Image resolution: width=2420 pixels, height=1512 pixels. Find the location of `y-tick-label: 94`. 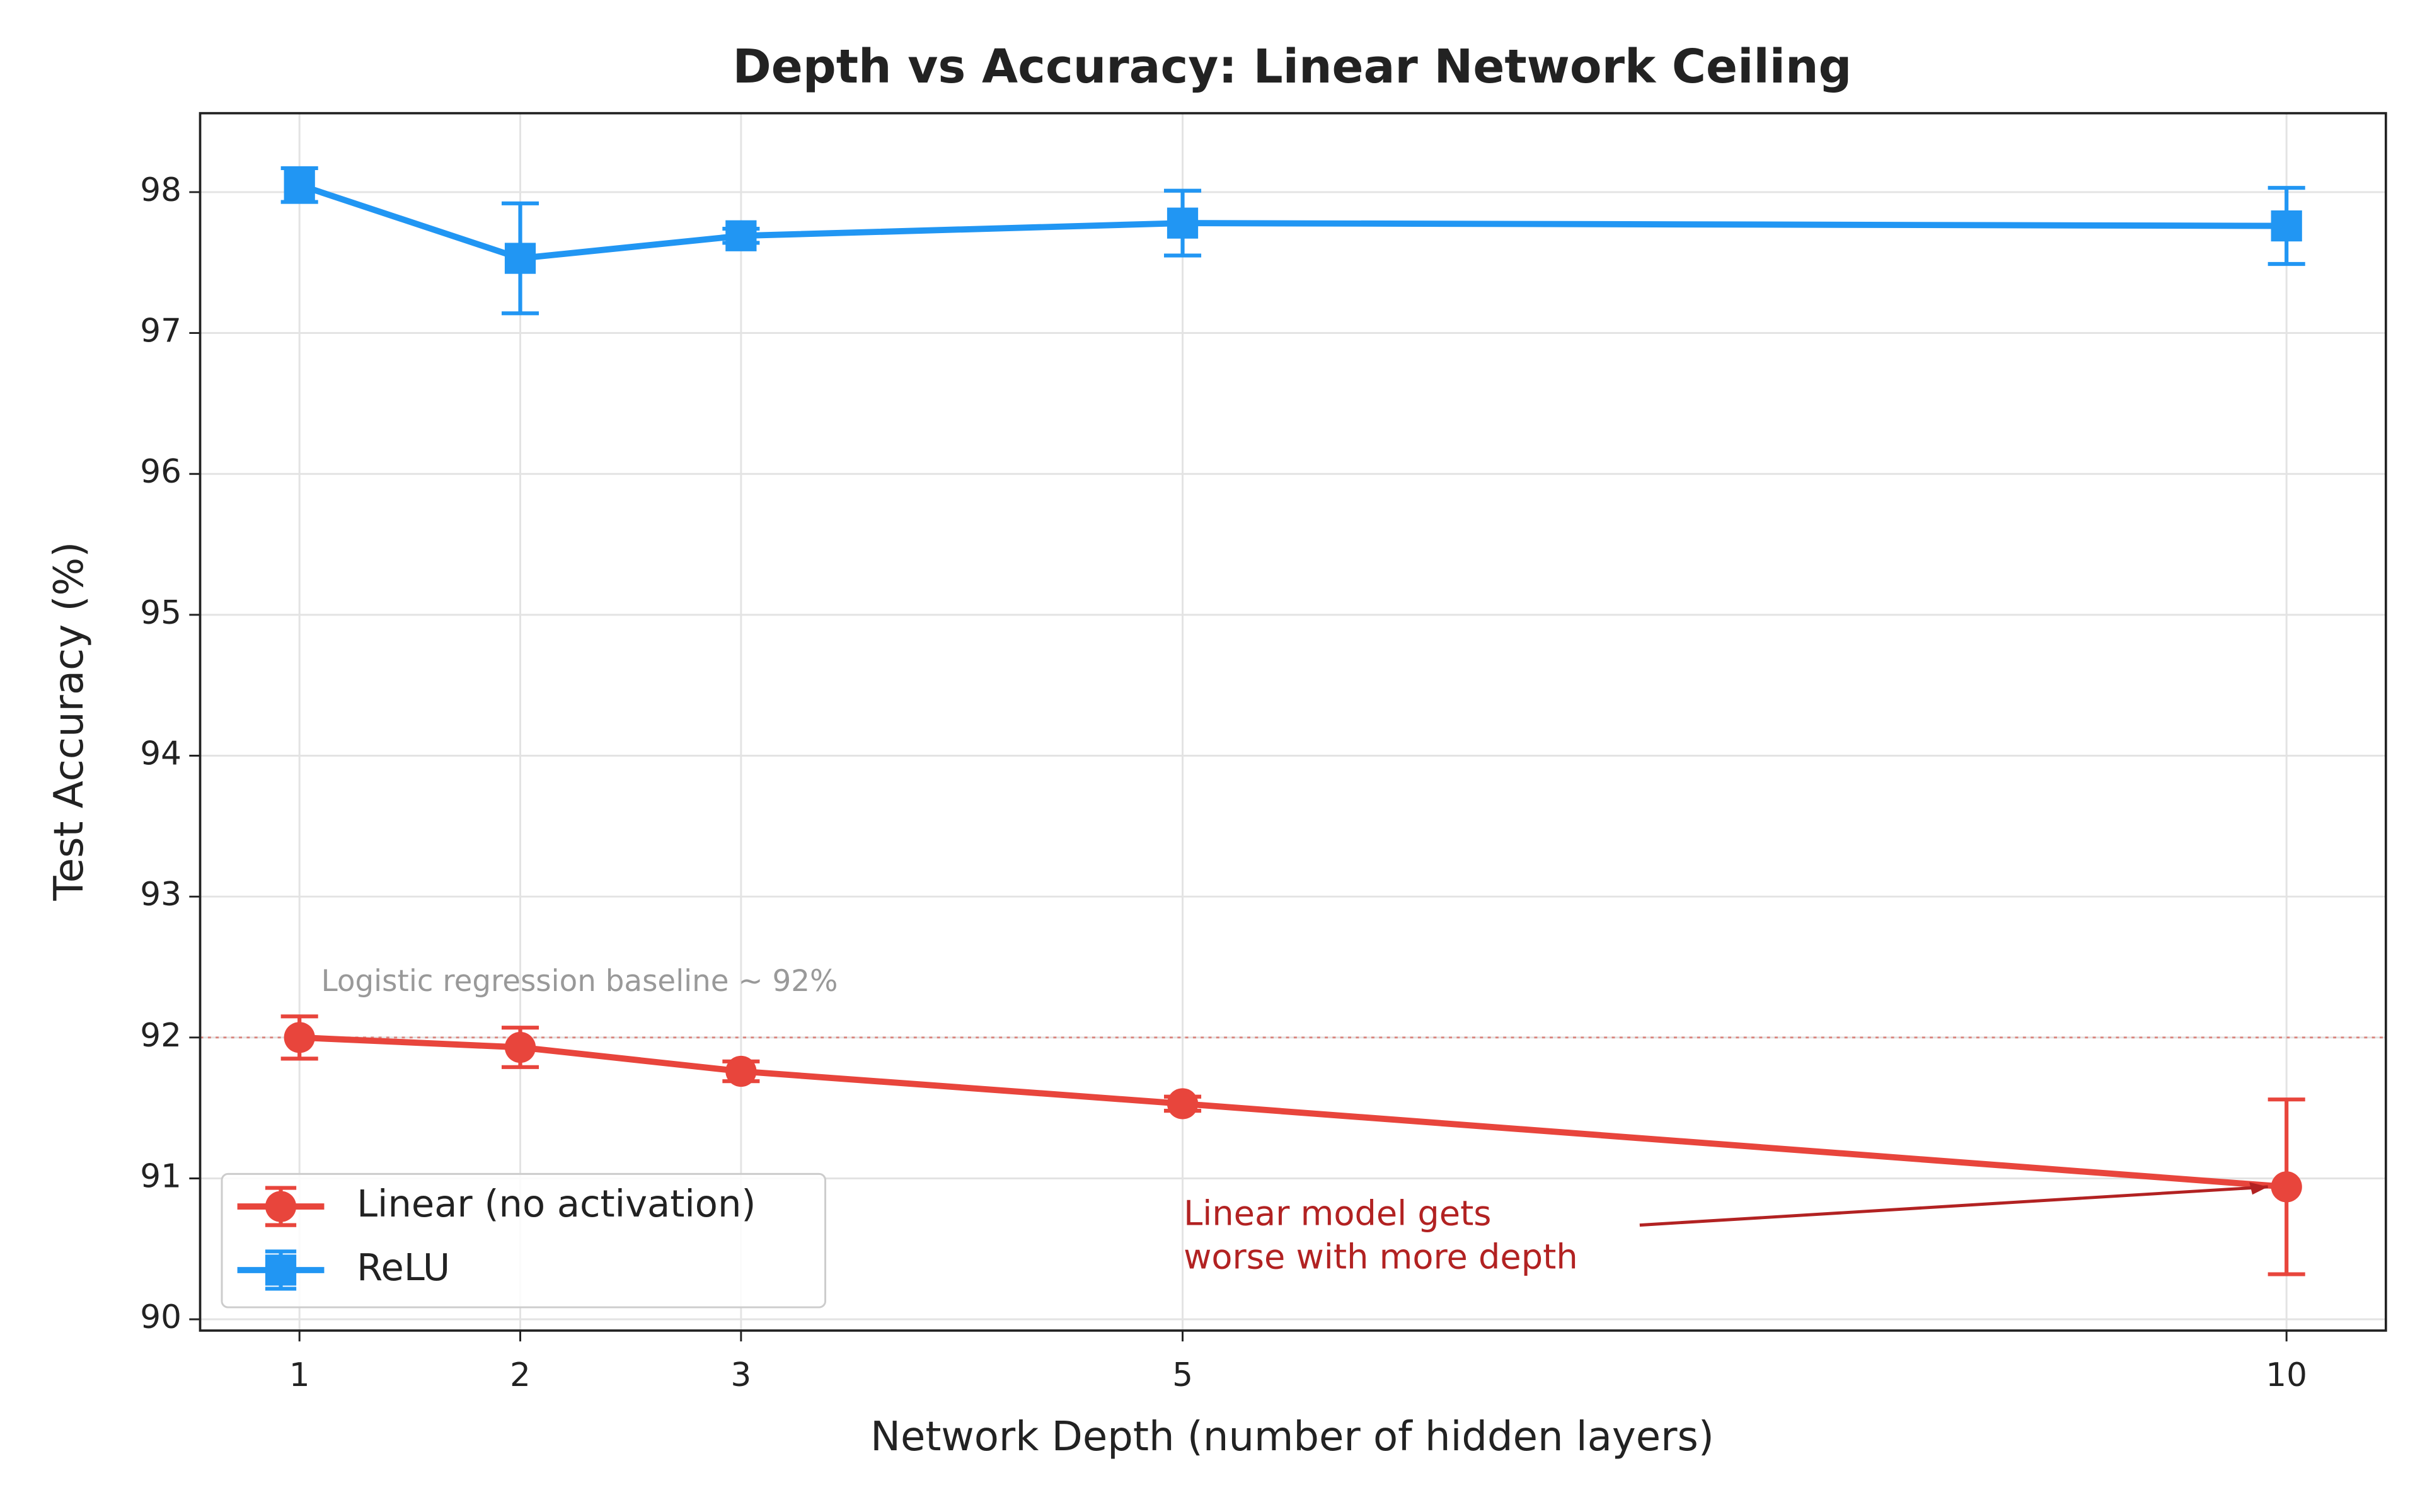

y-tick-label: 94 is located at coordinates (161, 754).